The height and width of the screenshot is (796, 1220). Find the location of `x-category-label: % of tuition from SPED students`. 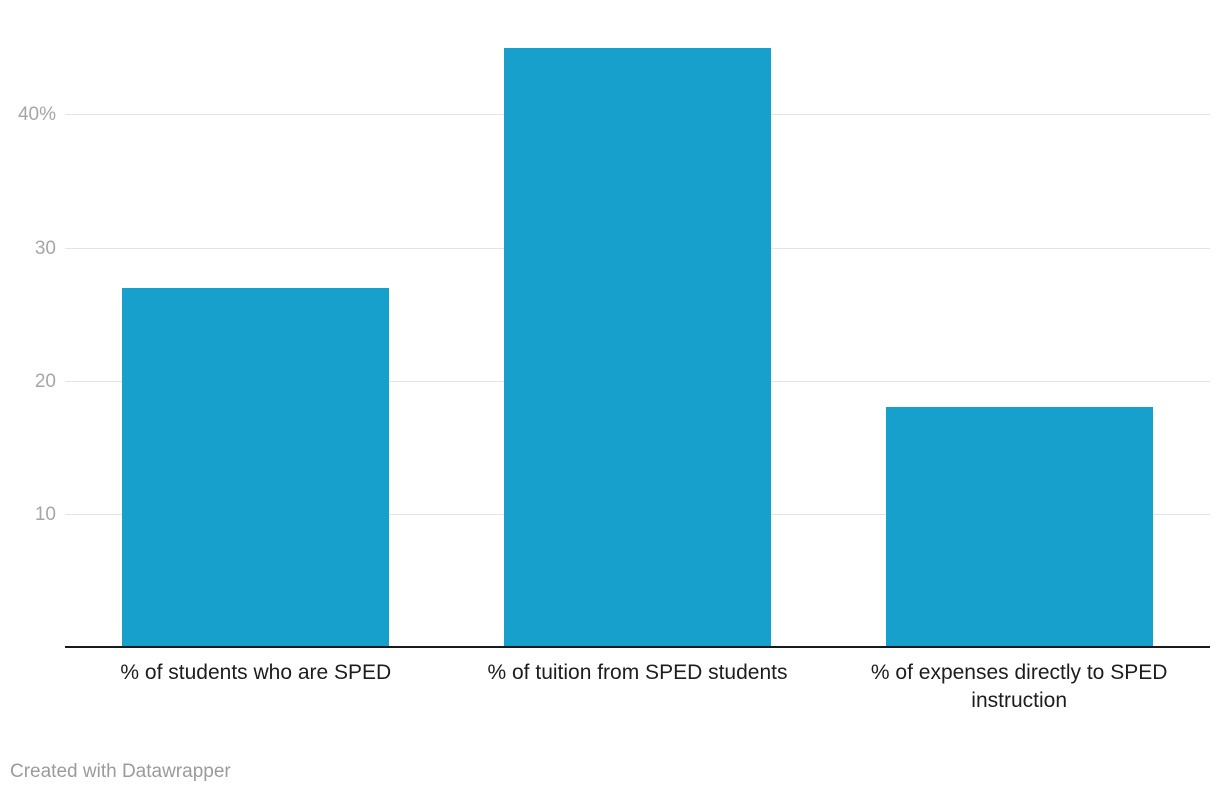

x-category-label: % of tuition from SPED students is located at coordinates (637, 672).